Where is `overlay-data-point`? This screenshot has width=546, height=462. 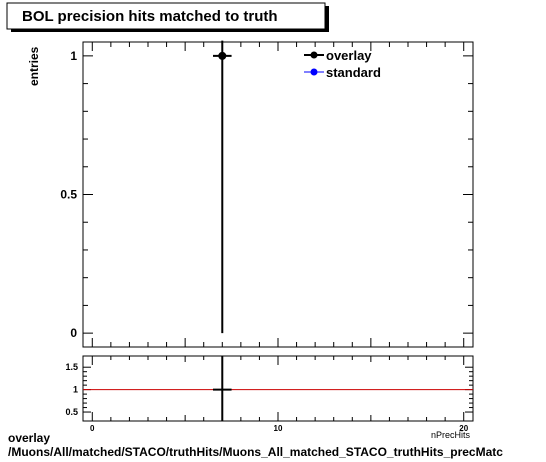 overlay-data-point is located at coordinates (222, 55).